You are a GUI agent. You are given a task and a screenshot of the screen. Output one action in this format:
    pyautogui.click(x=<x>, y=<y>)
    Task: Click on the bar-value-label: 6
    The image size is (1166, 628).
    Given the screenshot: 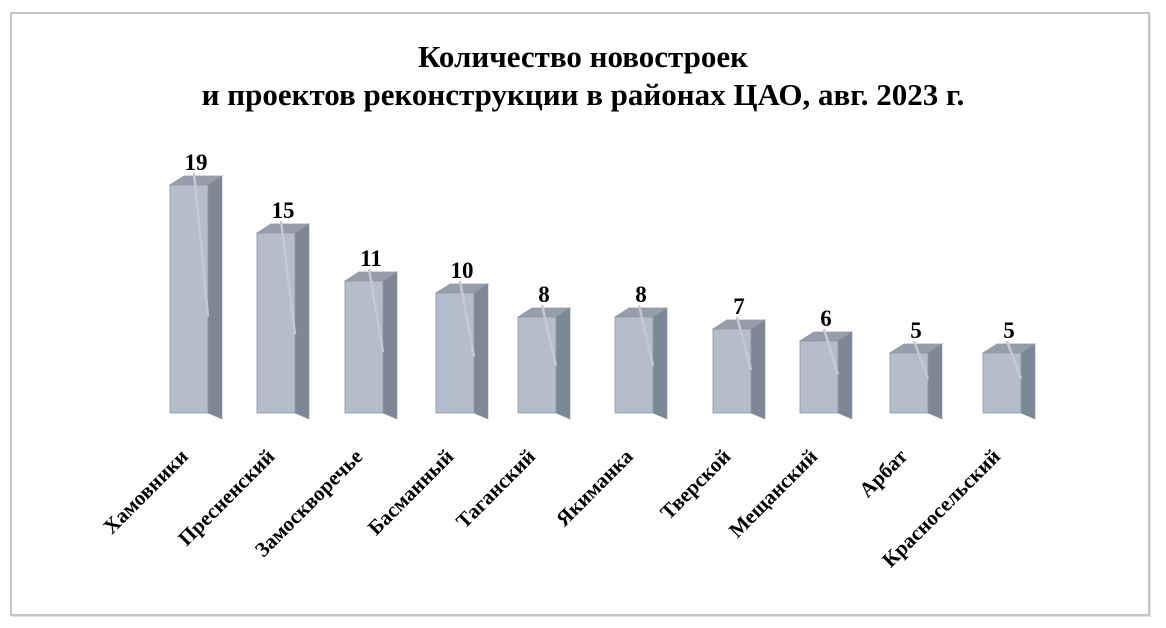 What is the action you would take?
    pyautogui.click(x=826, y=318)
    